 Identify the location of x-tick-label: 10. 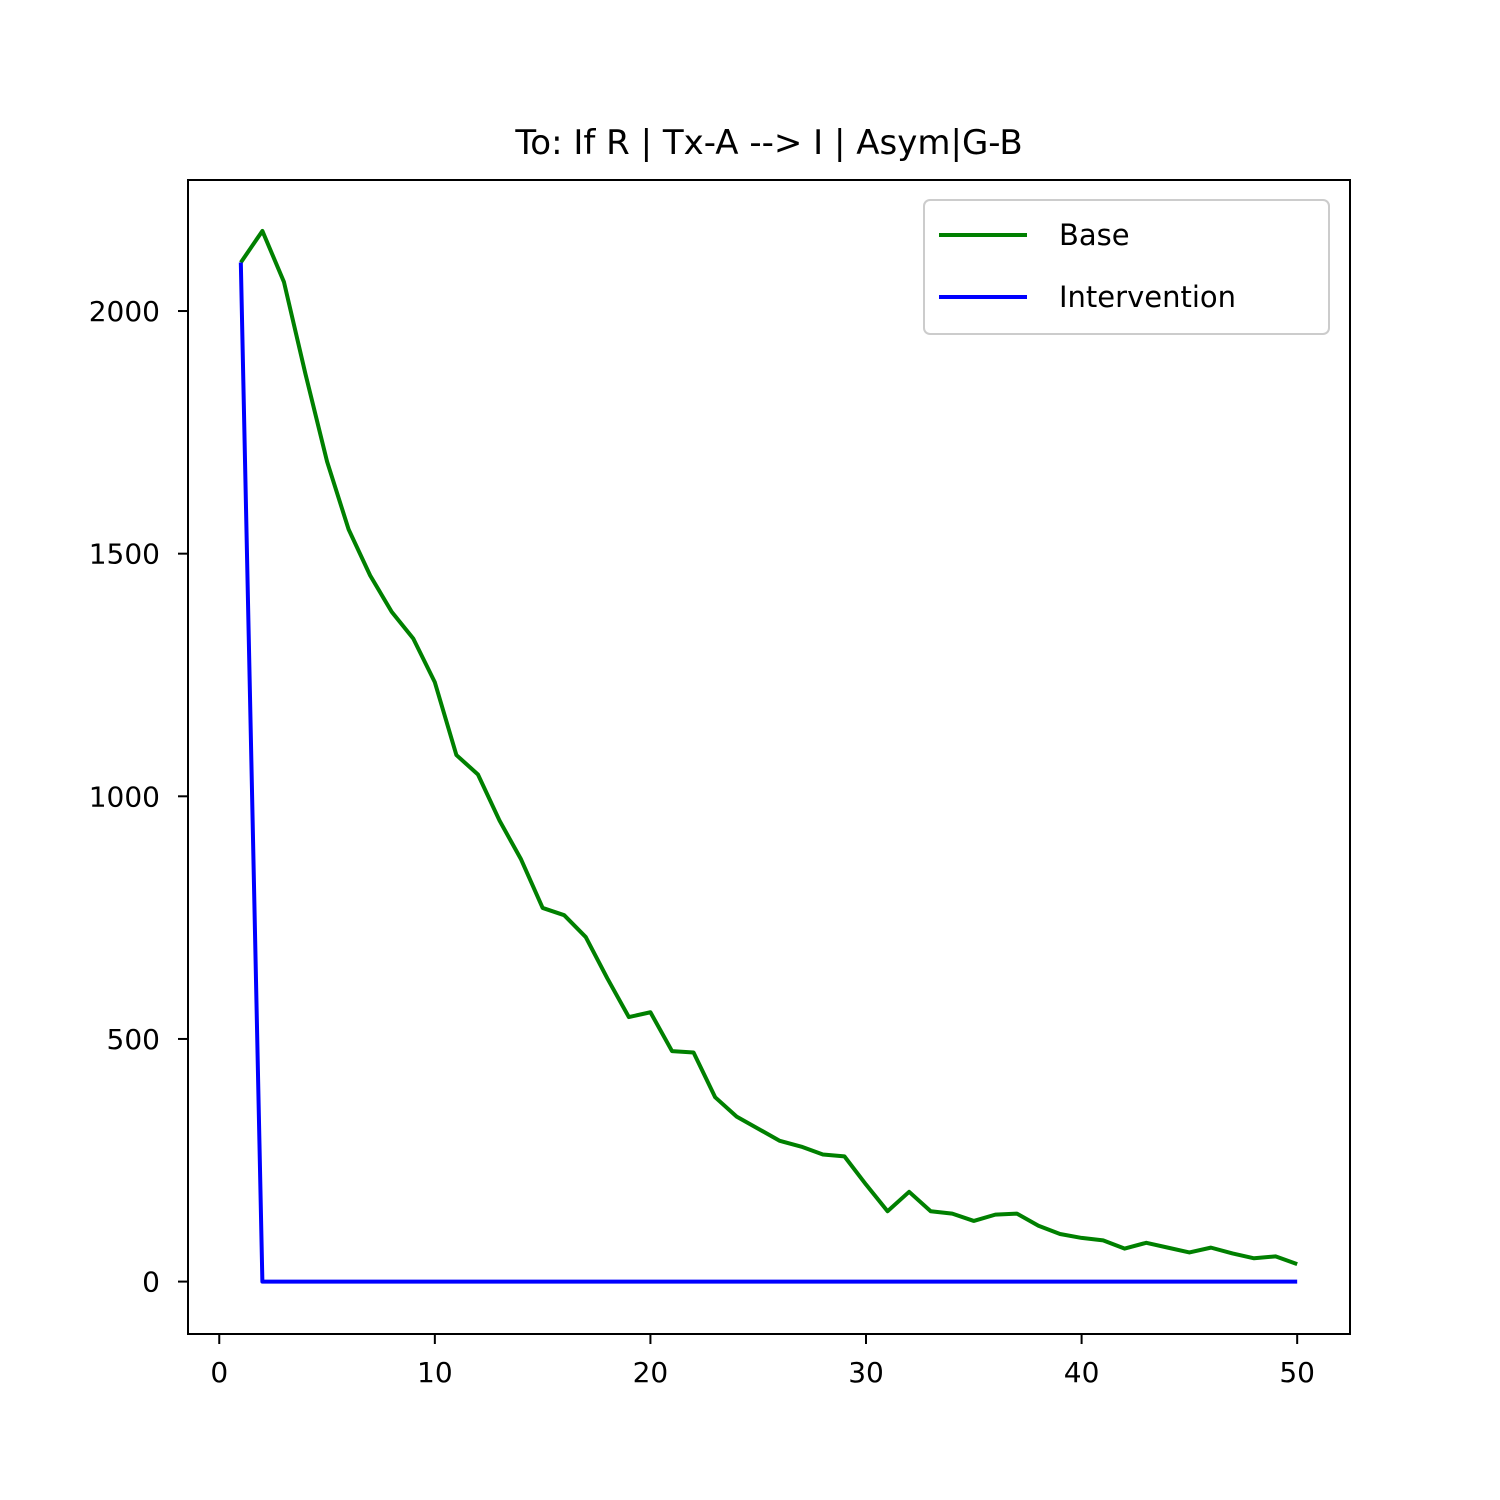
(435, 1372).